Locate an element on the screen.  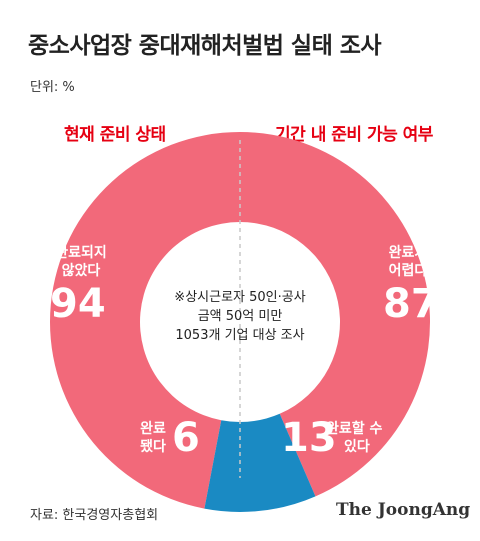
note-line-2: 금액 50억 미만 is located at coordinates (240, 316).